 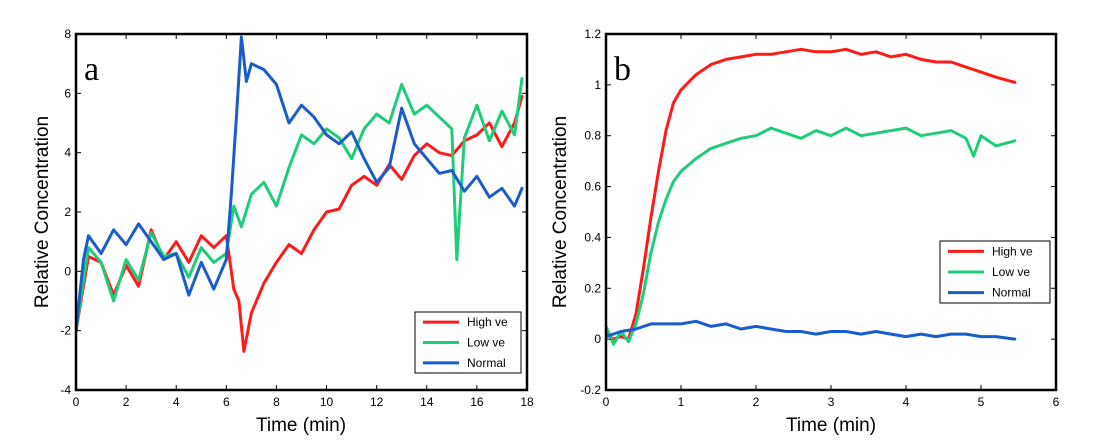 What do you see at coordinates (65, 390) in the screenshot?
I see `y-tick-label: -4` at bounding box center [65, 390].